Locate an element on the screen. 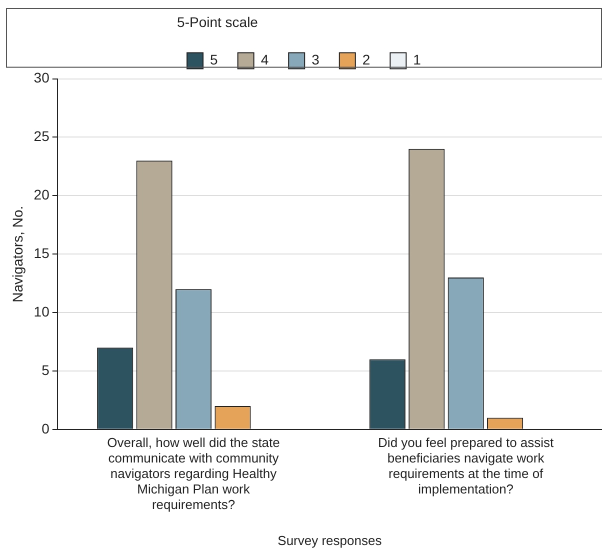 The image size is (602, 557). y-tick-label: 20 is located at coordinates (42, 194).